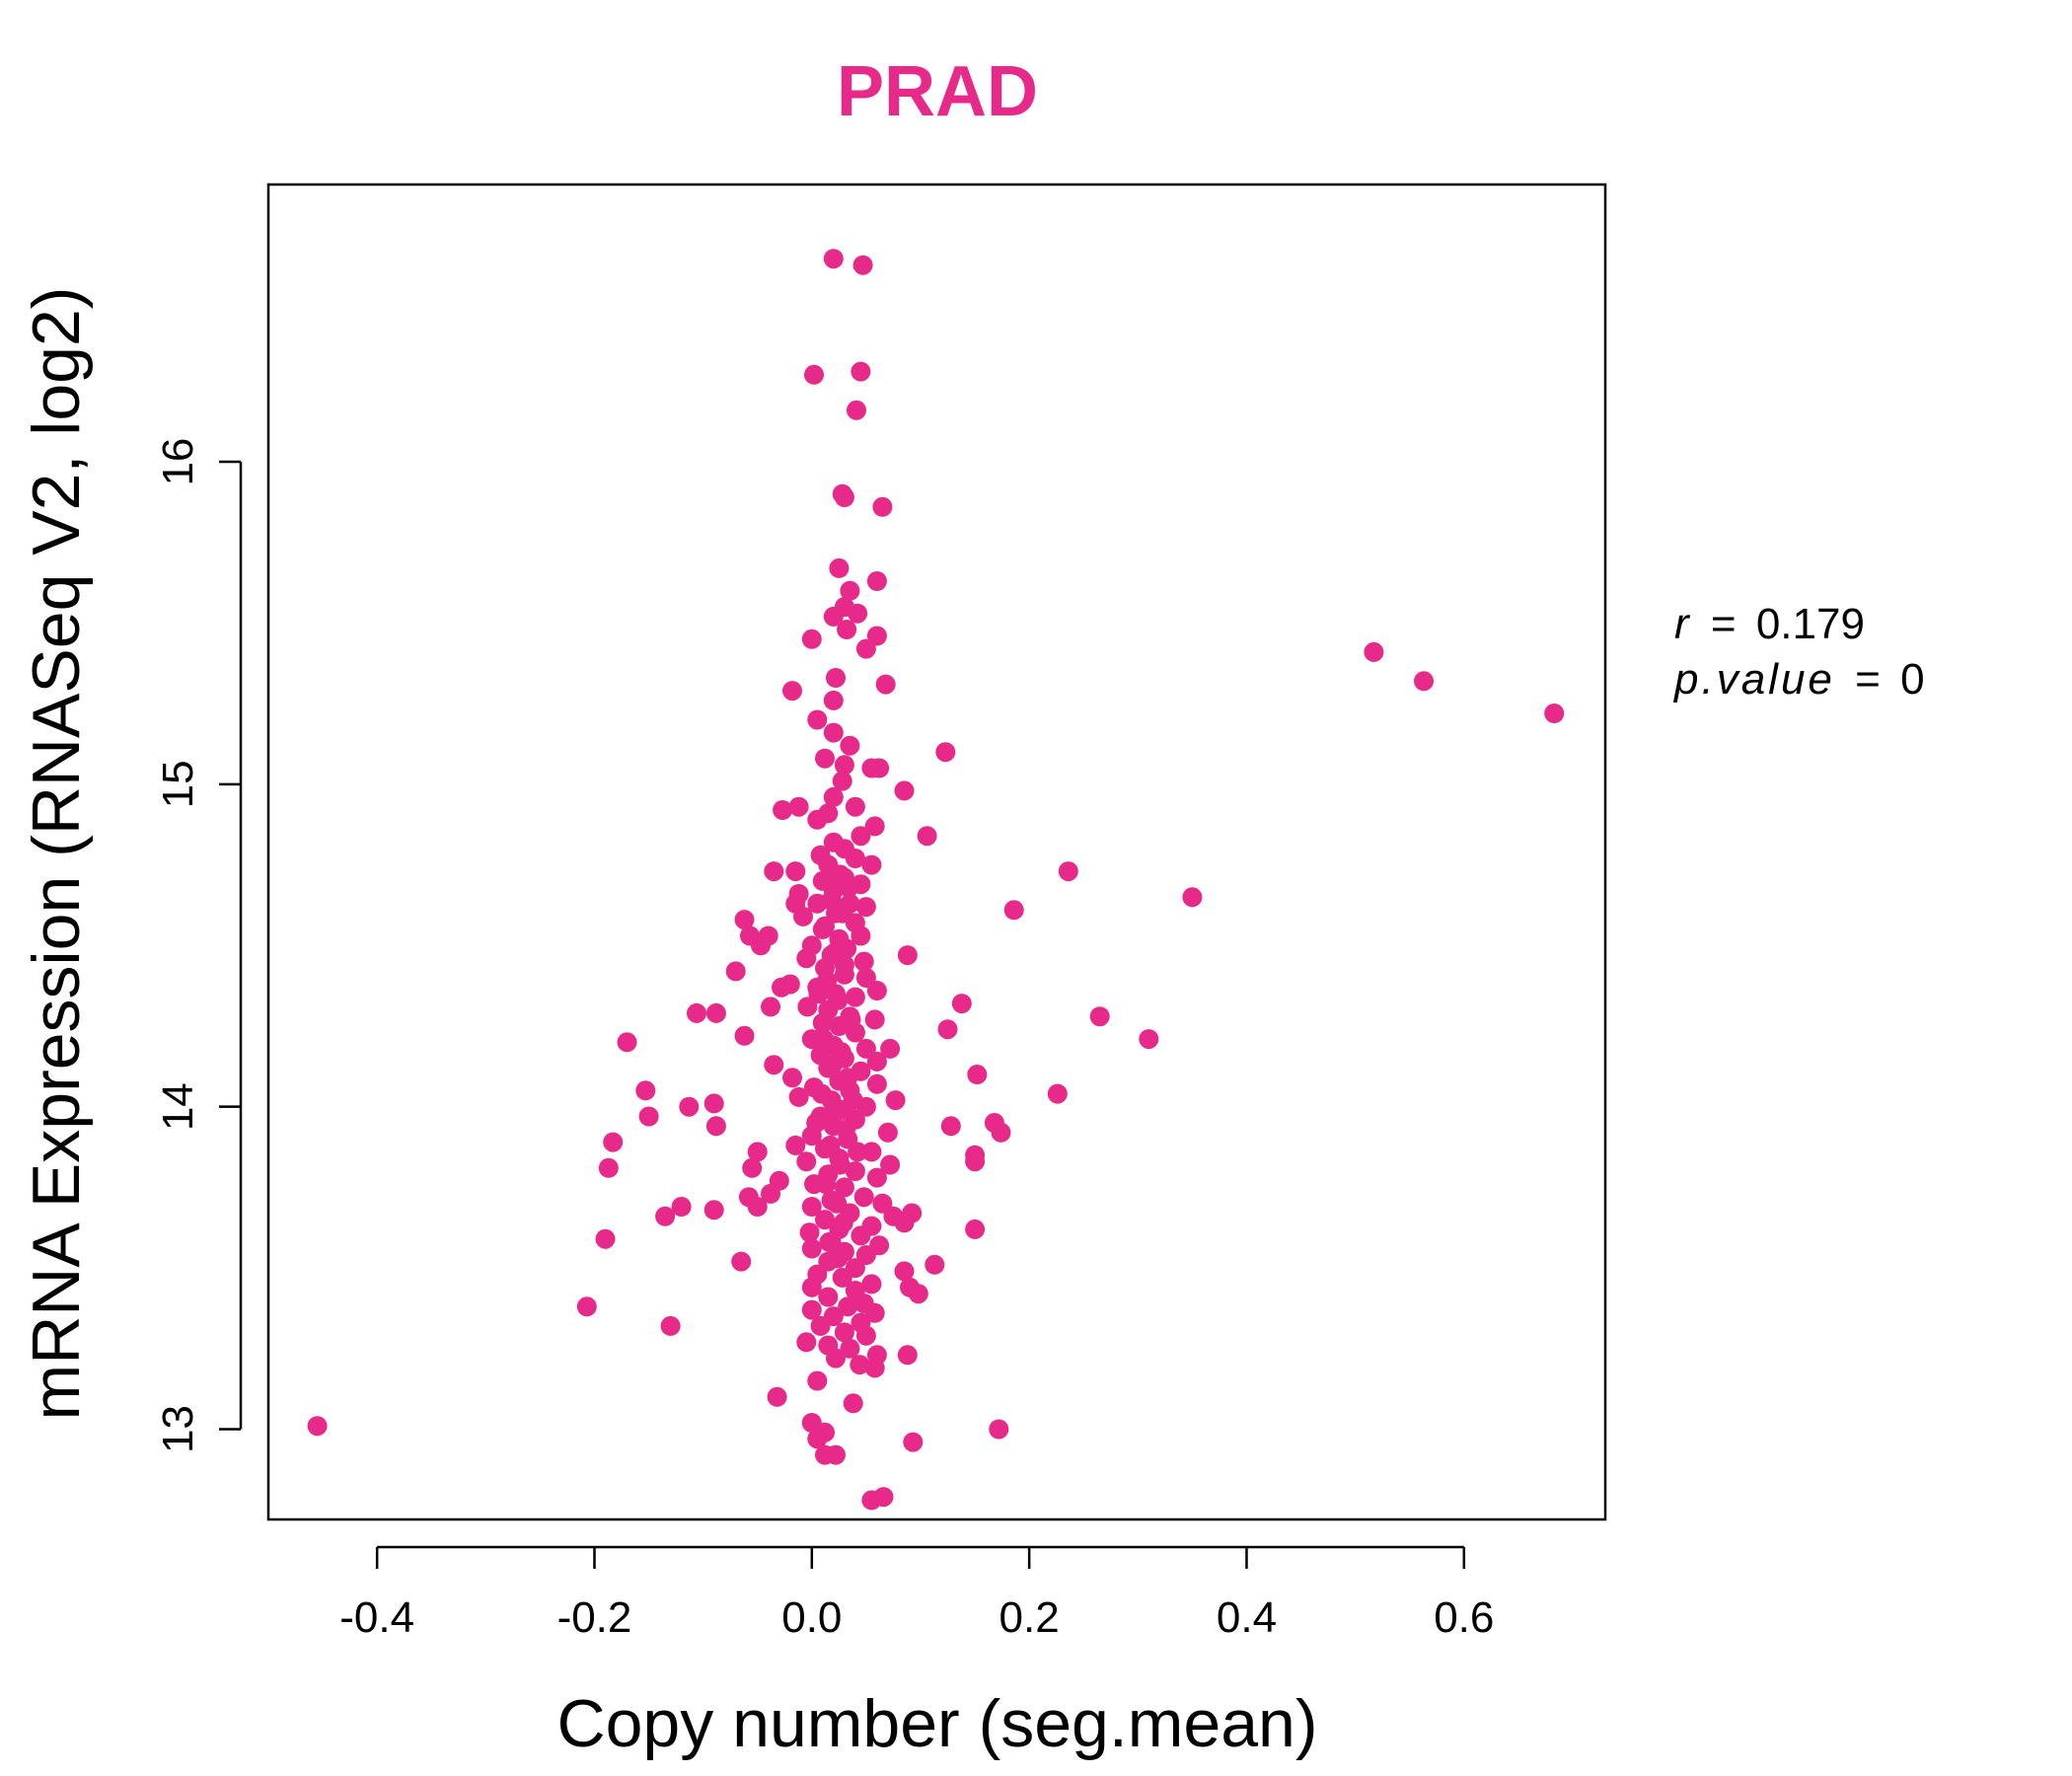 The height and width of the screenshot is (1776, 2072). Describe the element at coordinates (178, 1429) in the screenshot. I see `y-tick-label: 13` at that location.